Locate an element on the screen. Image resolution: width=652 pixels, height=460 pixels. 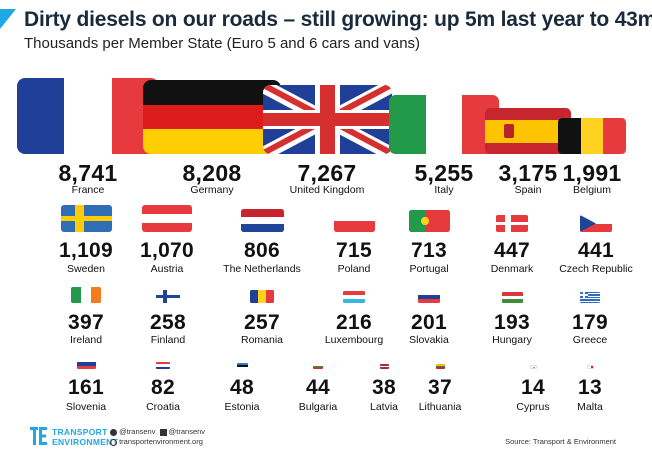
country-label: Cyprus is located at coordinates (533, 407).